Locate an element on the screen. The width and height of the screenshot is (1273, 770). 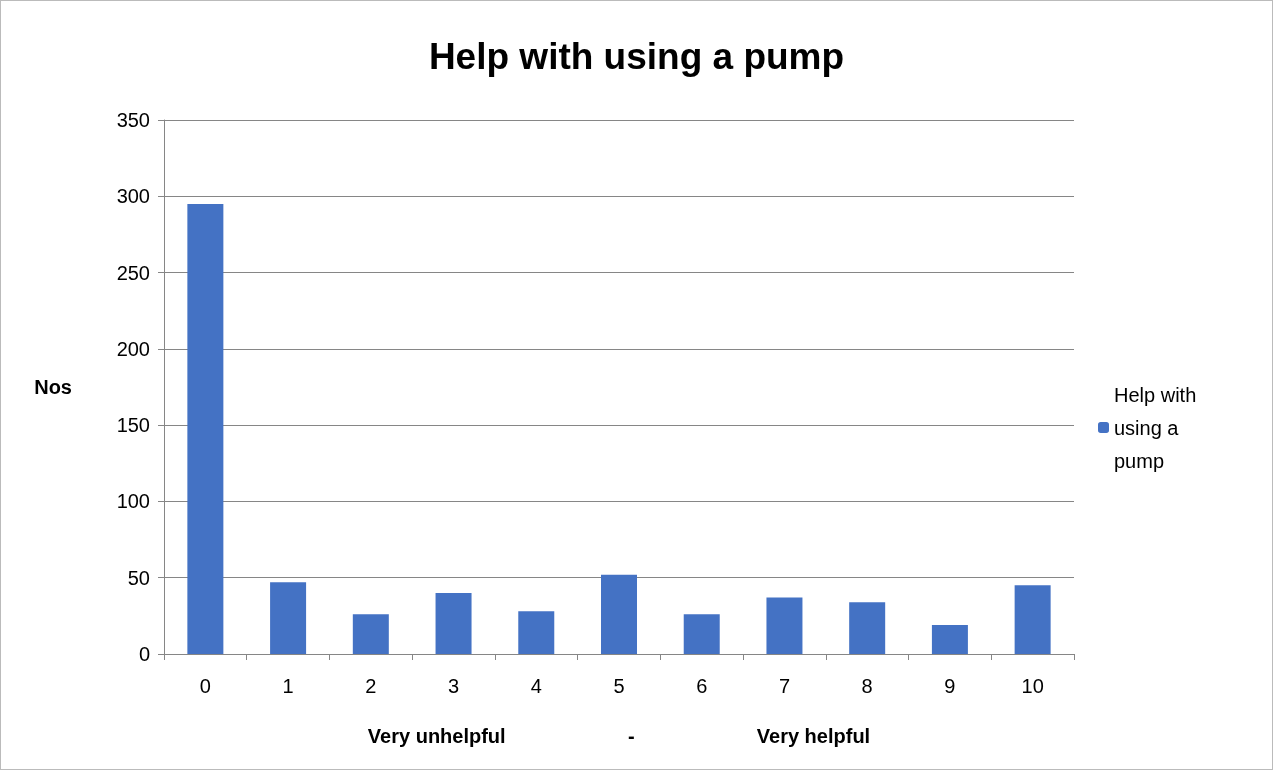
x-axis-title: Very unhelpful - Very helpful is located at coordinates (619, 736).